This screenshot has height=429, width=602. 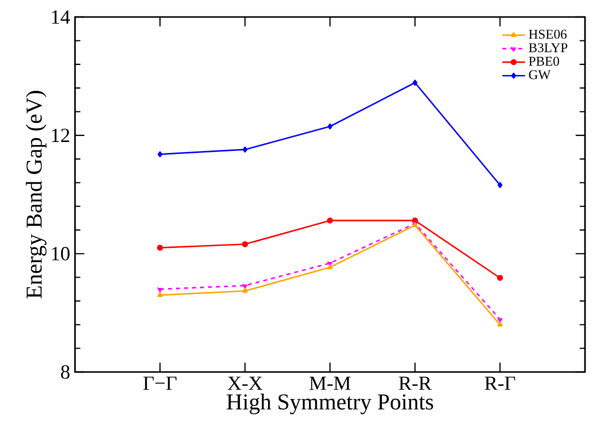 What do you see at coordinates (61, 135) in the screenshot?
I see `y-tick-label: 12` at bounding box center [61, 135].